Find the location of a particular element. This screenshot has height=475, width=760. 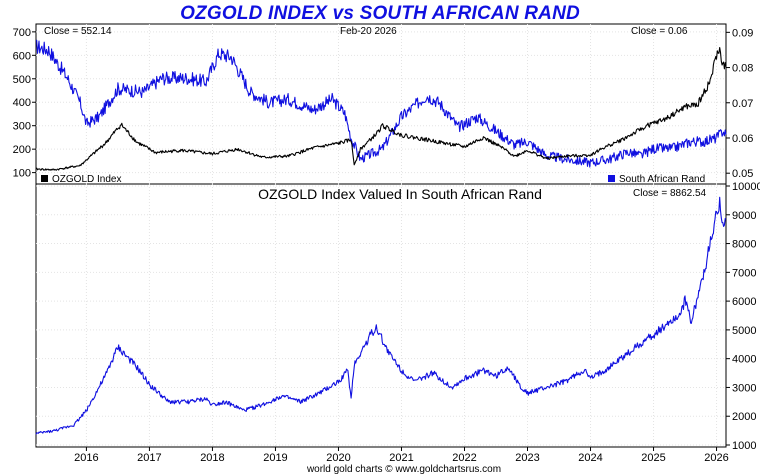

right-tick-label: 2000 is located at coordinates (744, 417).